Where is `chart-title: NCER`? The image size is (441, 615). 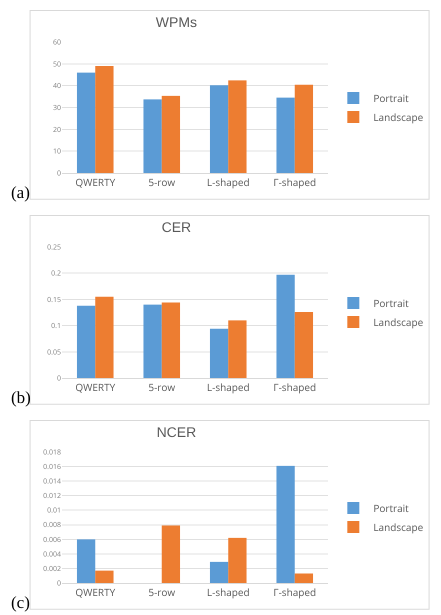
chart-title: NCER is located at coordinates (176, 432).